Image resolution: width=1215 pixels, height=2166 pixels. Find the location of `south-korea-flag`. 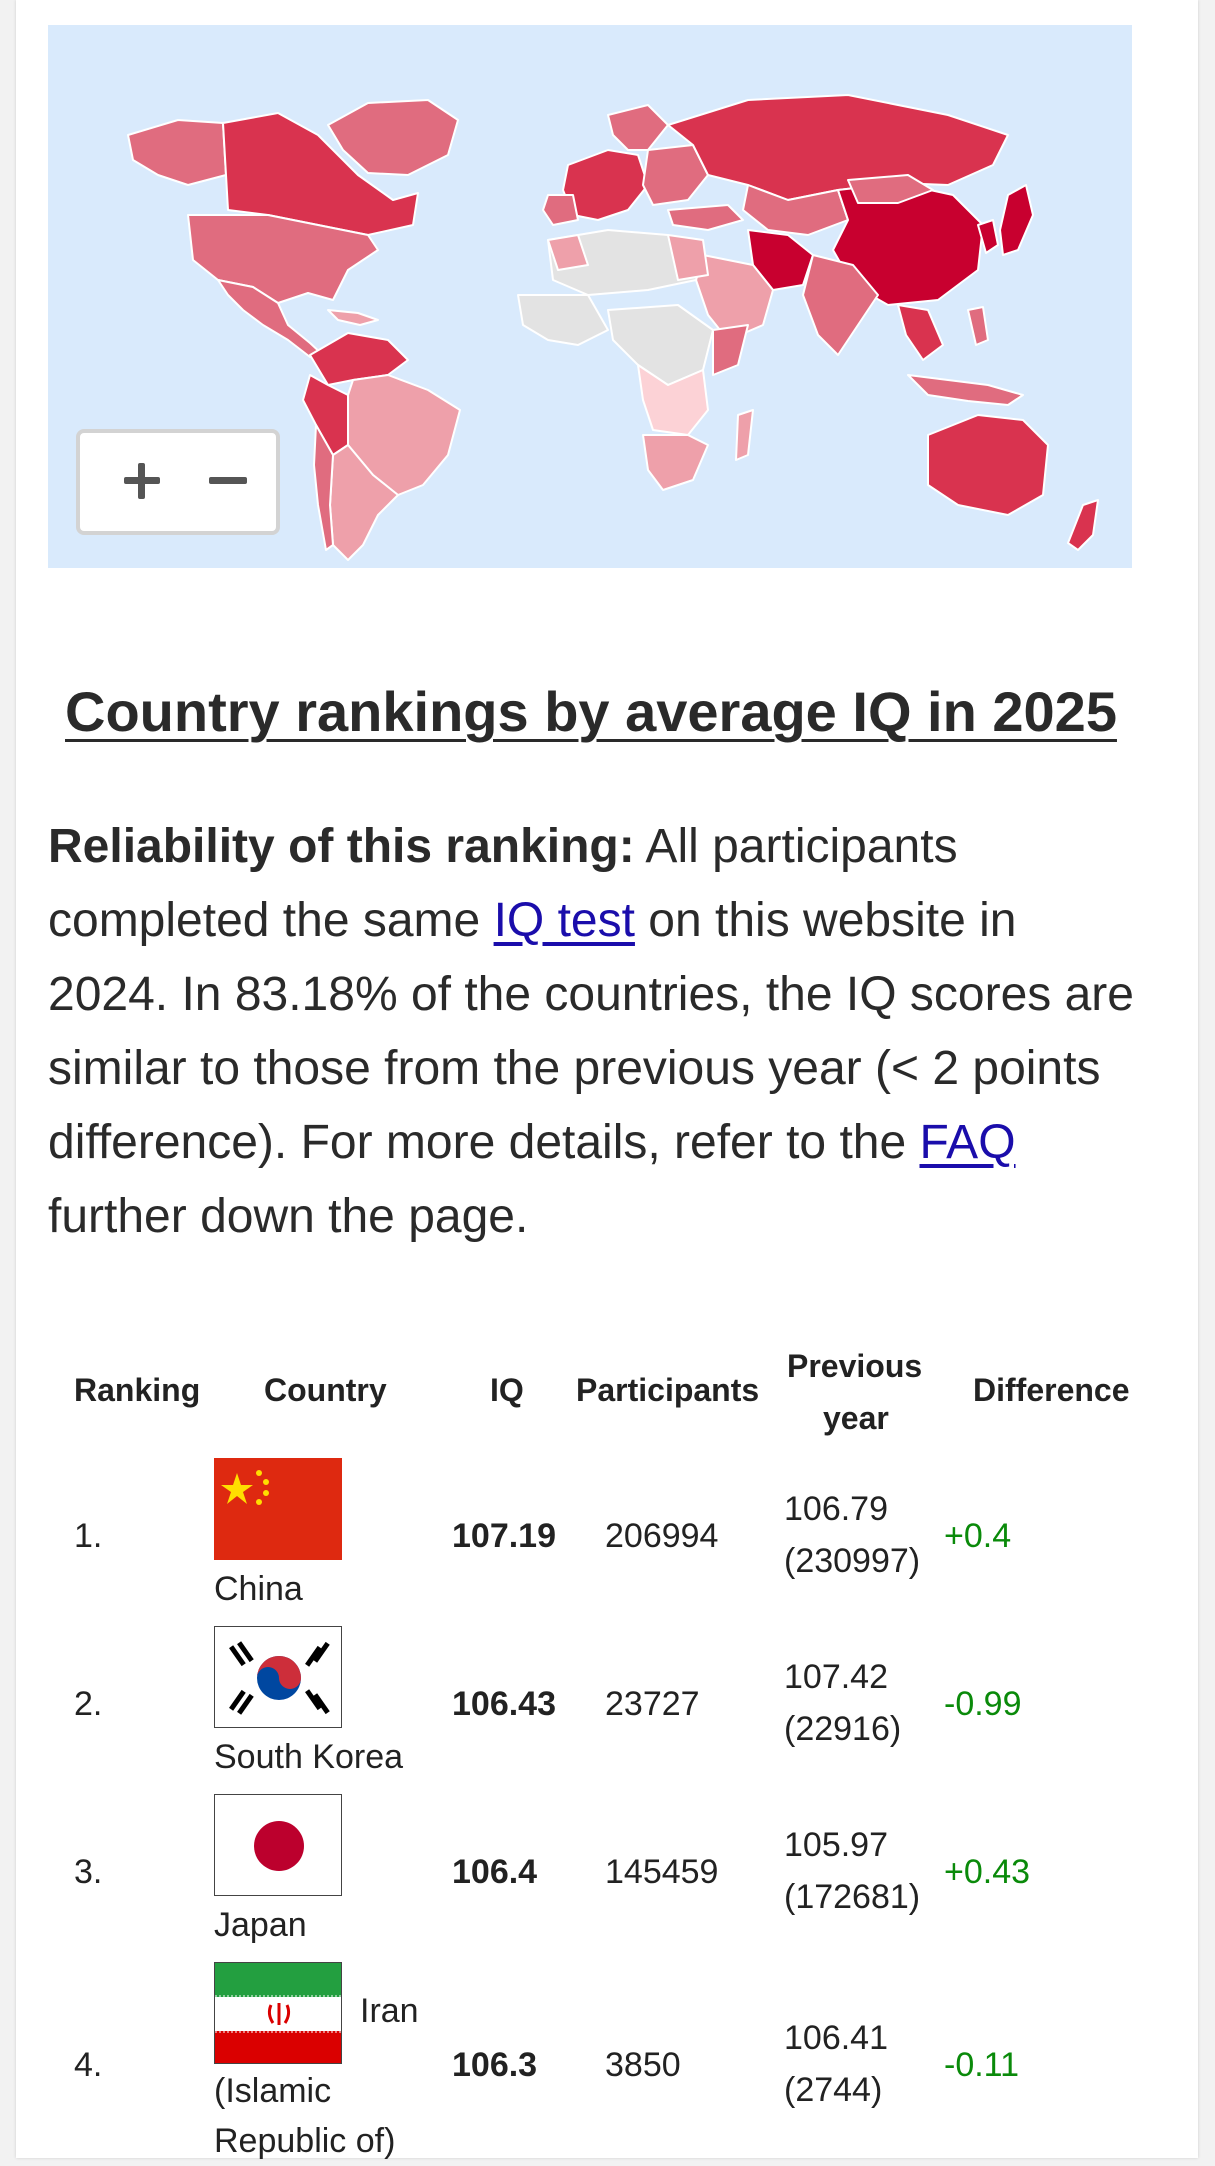

south-korea-flag is located at coordinates (278, 1677).